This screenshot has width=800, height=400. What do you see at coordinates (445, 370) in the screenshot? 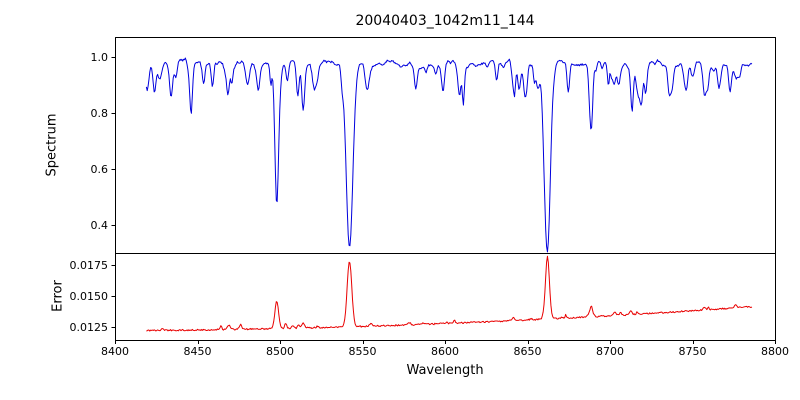
I see `x-axis-label: Wavelength` at bounding box center [445, 370].